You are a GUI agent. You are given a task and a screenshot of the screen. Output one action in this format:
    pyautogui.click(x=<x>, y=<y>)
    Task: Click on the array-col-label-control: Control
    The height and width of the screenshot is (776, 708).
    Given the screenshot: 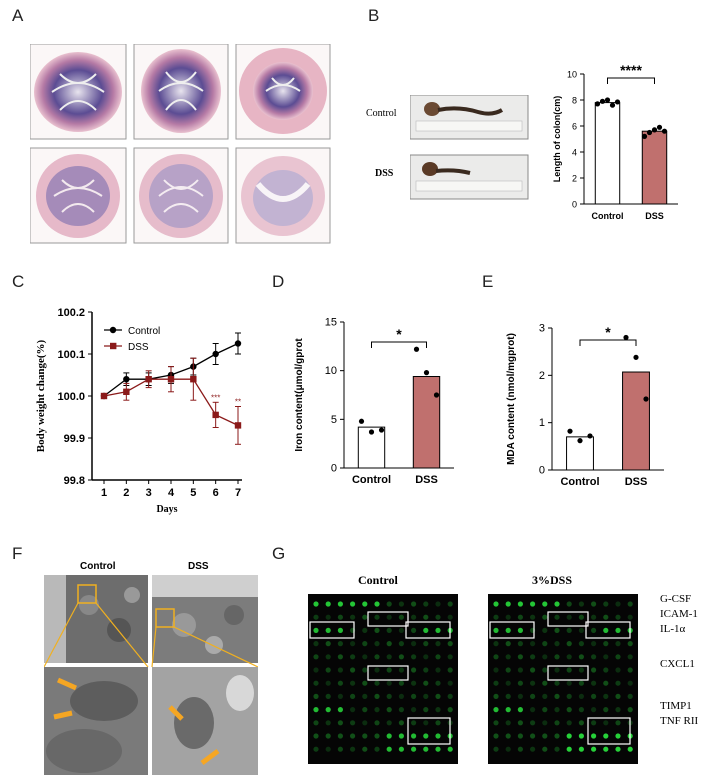 What is the action you would take?
    pyautogui.click(x=378, y=580)
    